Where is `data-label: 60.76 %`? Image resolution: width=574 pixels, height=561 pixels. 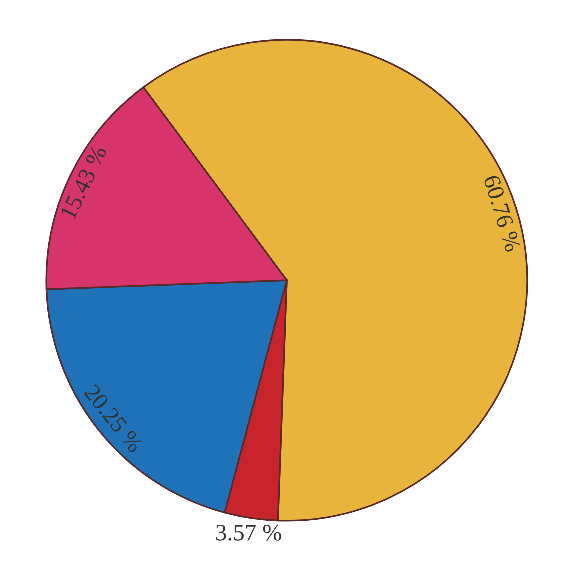
data-label: 60.76 % is located at coordinates (502, 213).